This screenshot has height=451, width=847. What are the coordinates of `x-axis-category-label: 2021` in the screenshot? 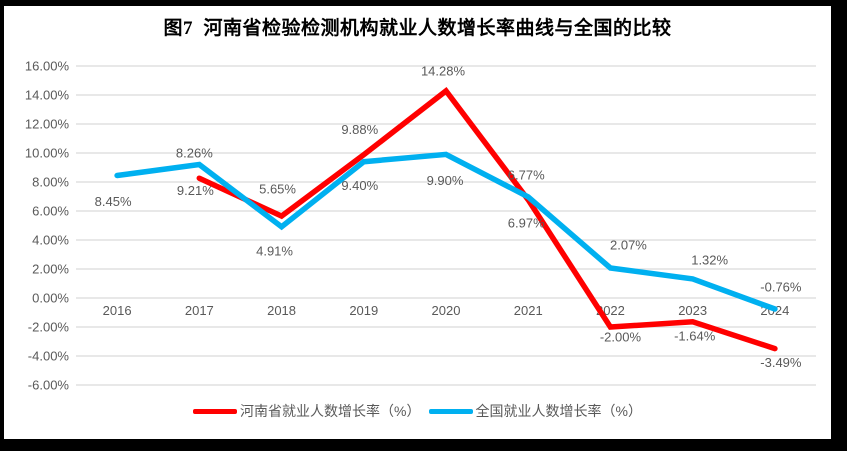 It's located at (528, 310).